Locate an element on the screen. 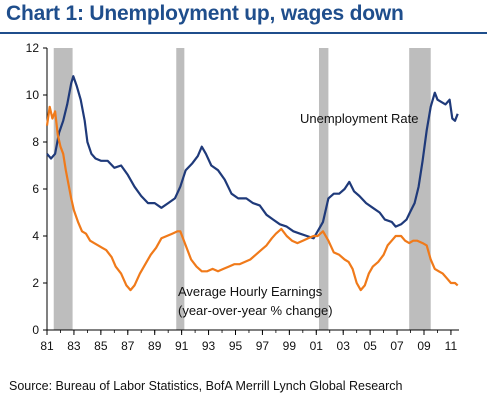 This screenshot has width=487, height=413. x-tick-label: 05 is located at coordinates (370, 346).